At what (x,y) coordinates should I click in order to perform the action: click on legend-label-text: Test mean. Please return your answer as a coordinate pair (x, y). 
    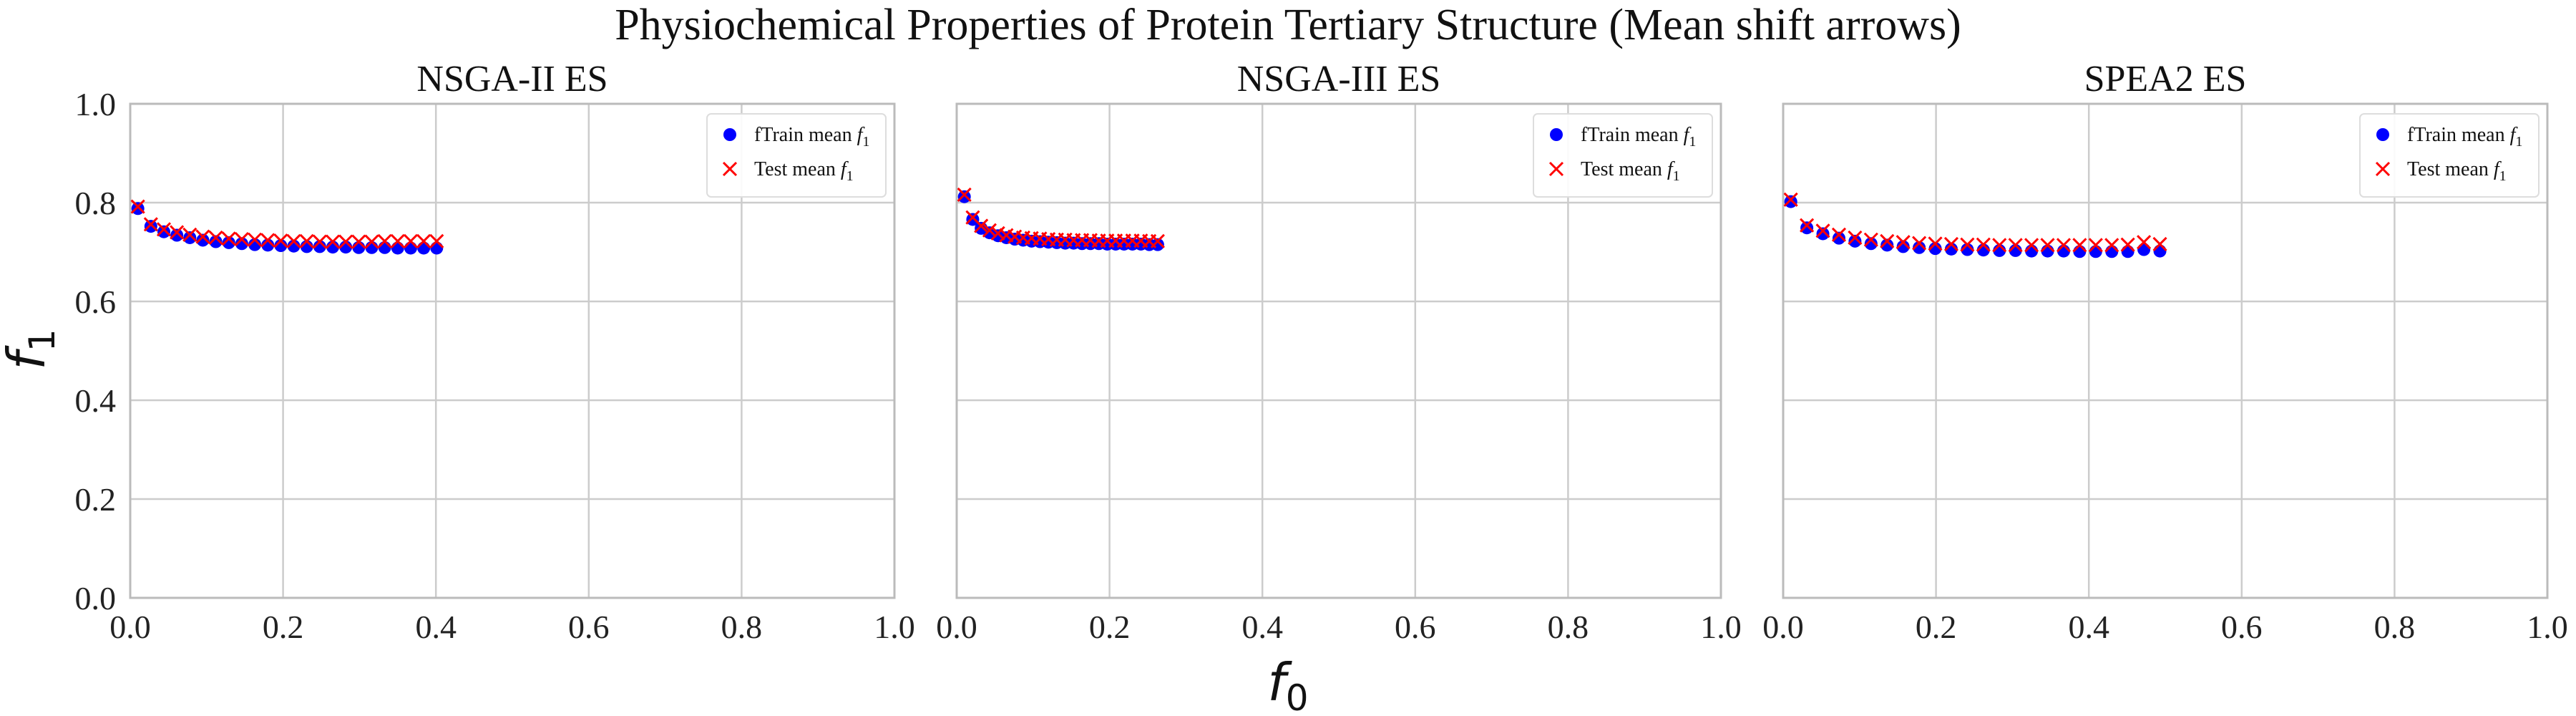
    Looking at the image, I should click on (2450, 169).